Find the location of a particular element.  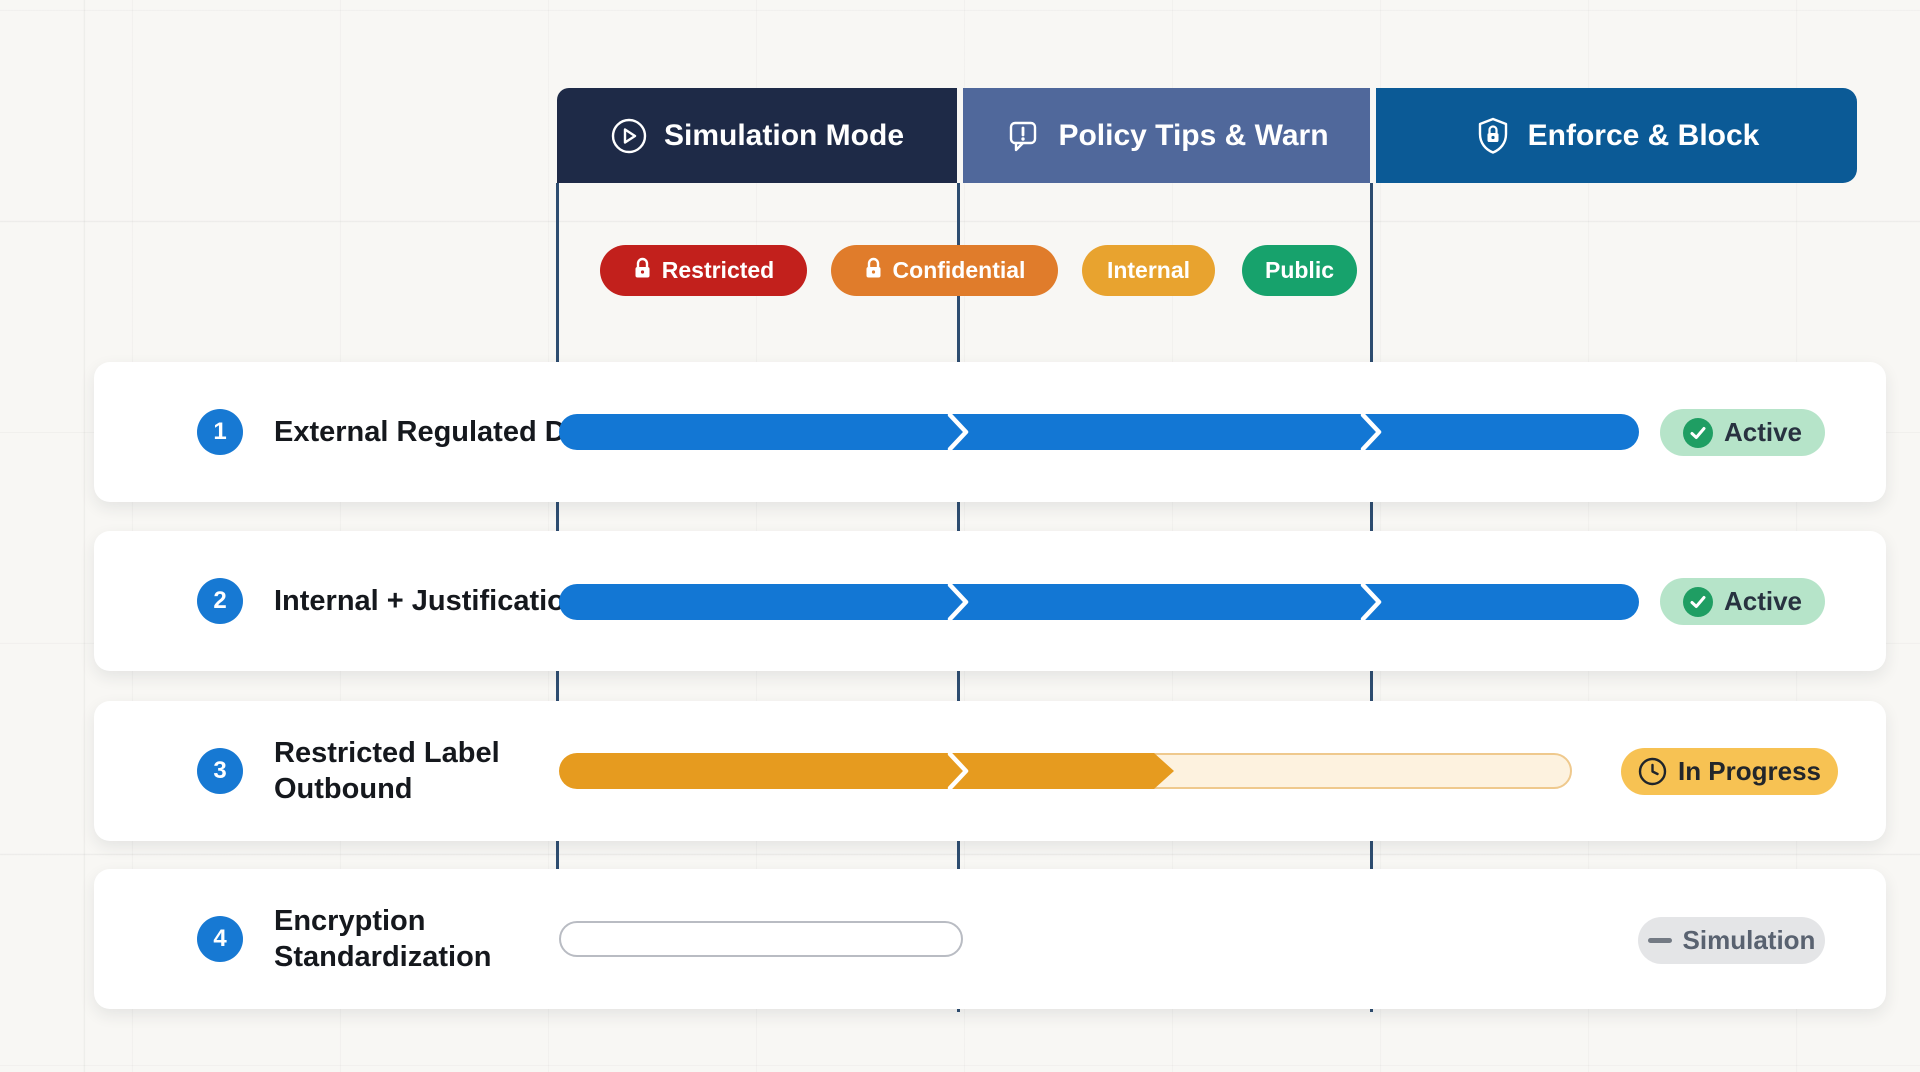

dash-icon is located at coordinates (1659, 940).